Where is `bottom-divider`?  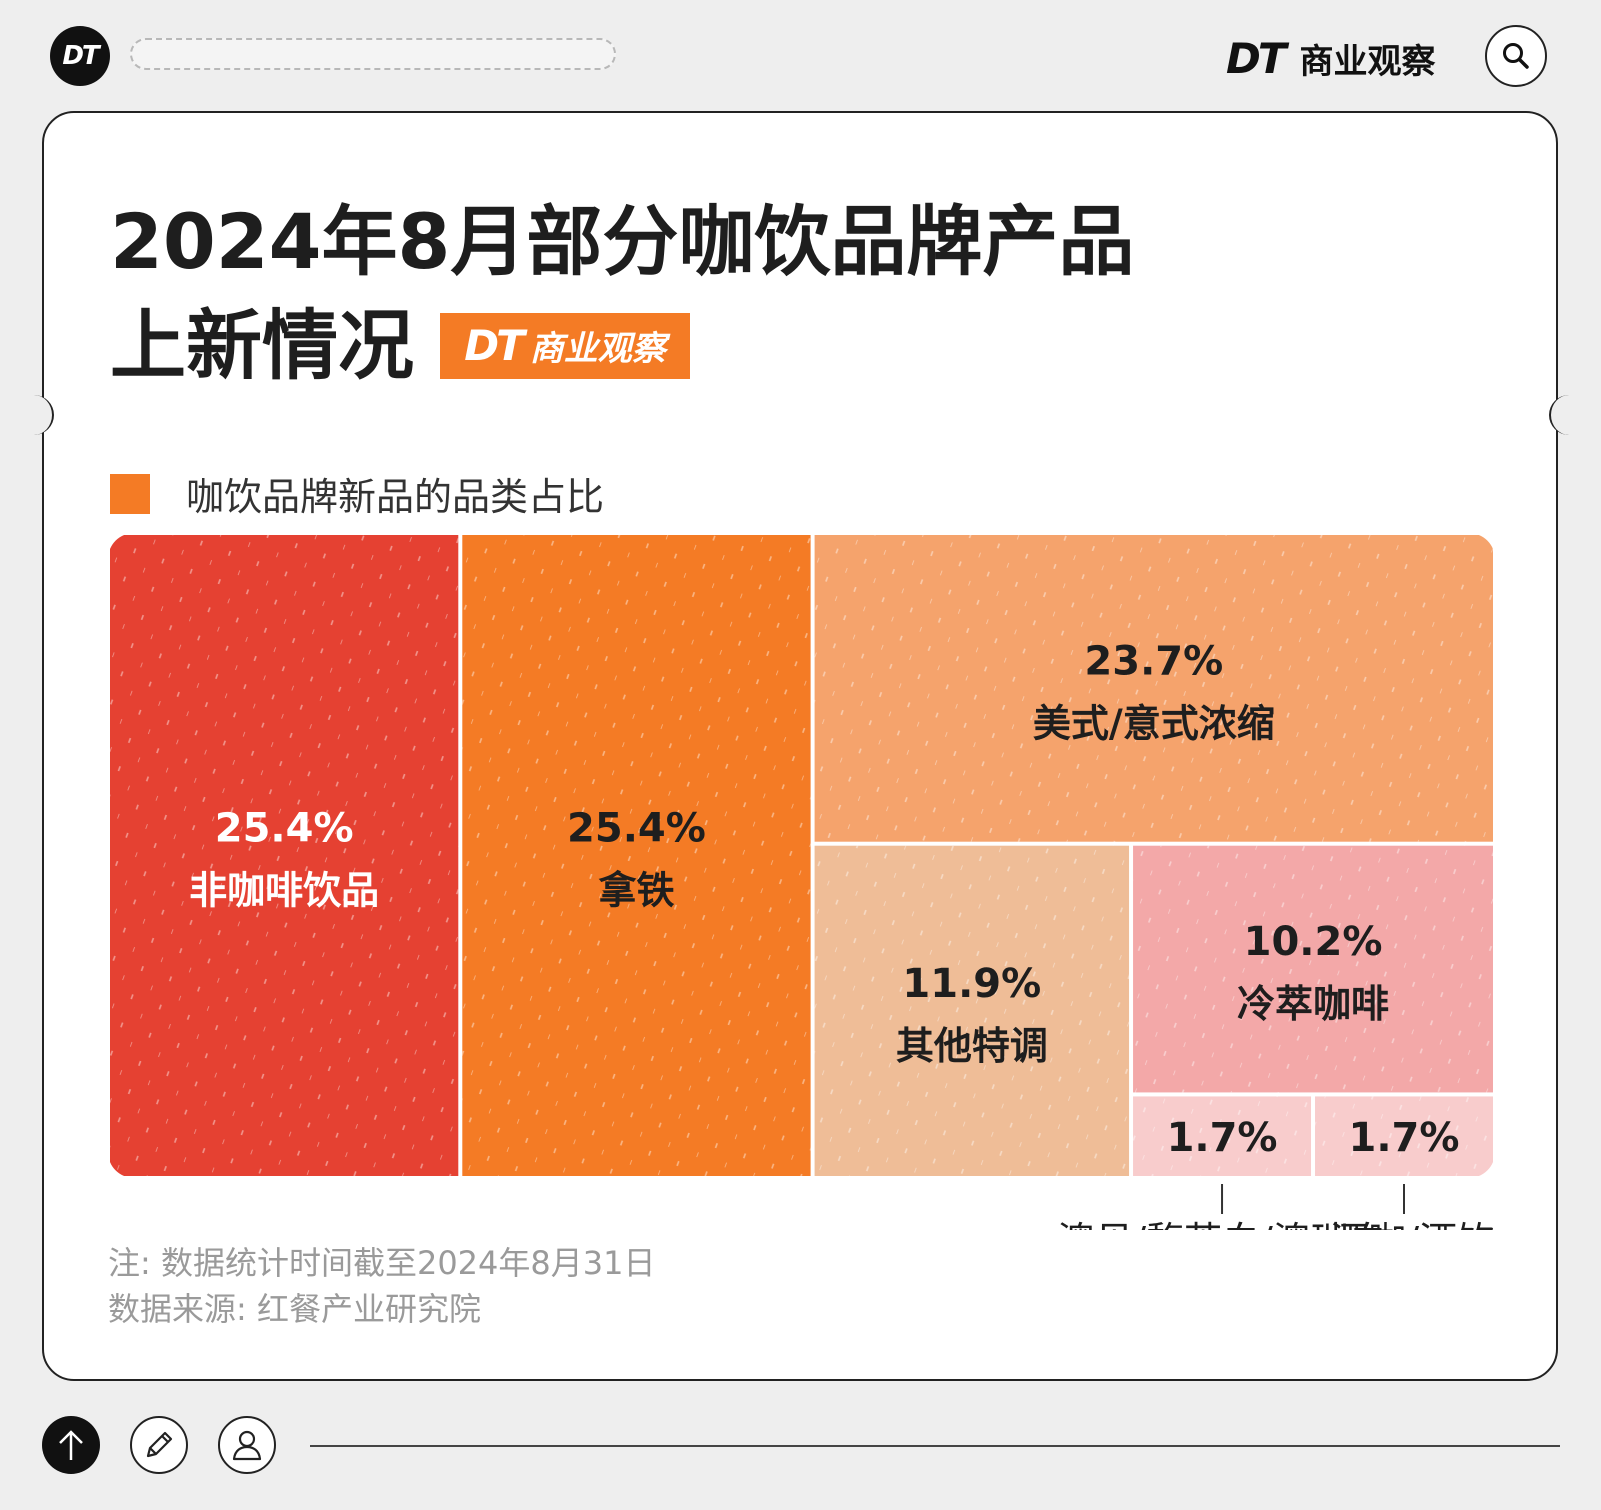 bottom-divider is located at coordinates (935, 1446).